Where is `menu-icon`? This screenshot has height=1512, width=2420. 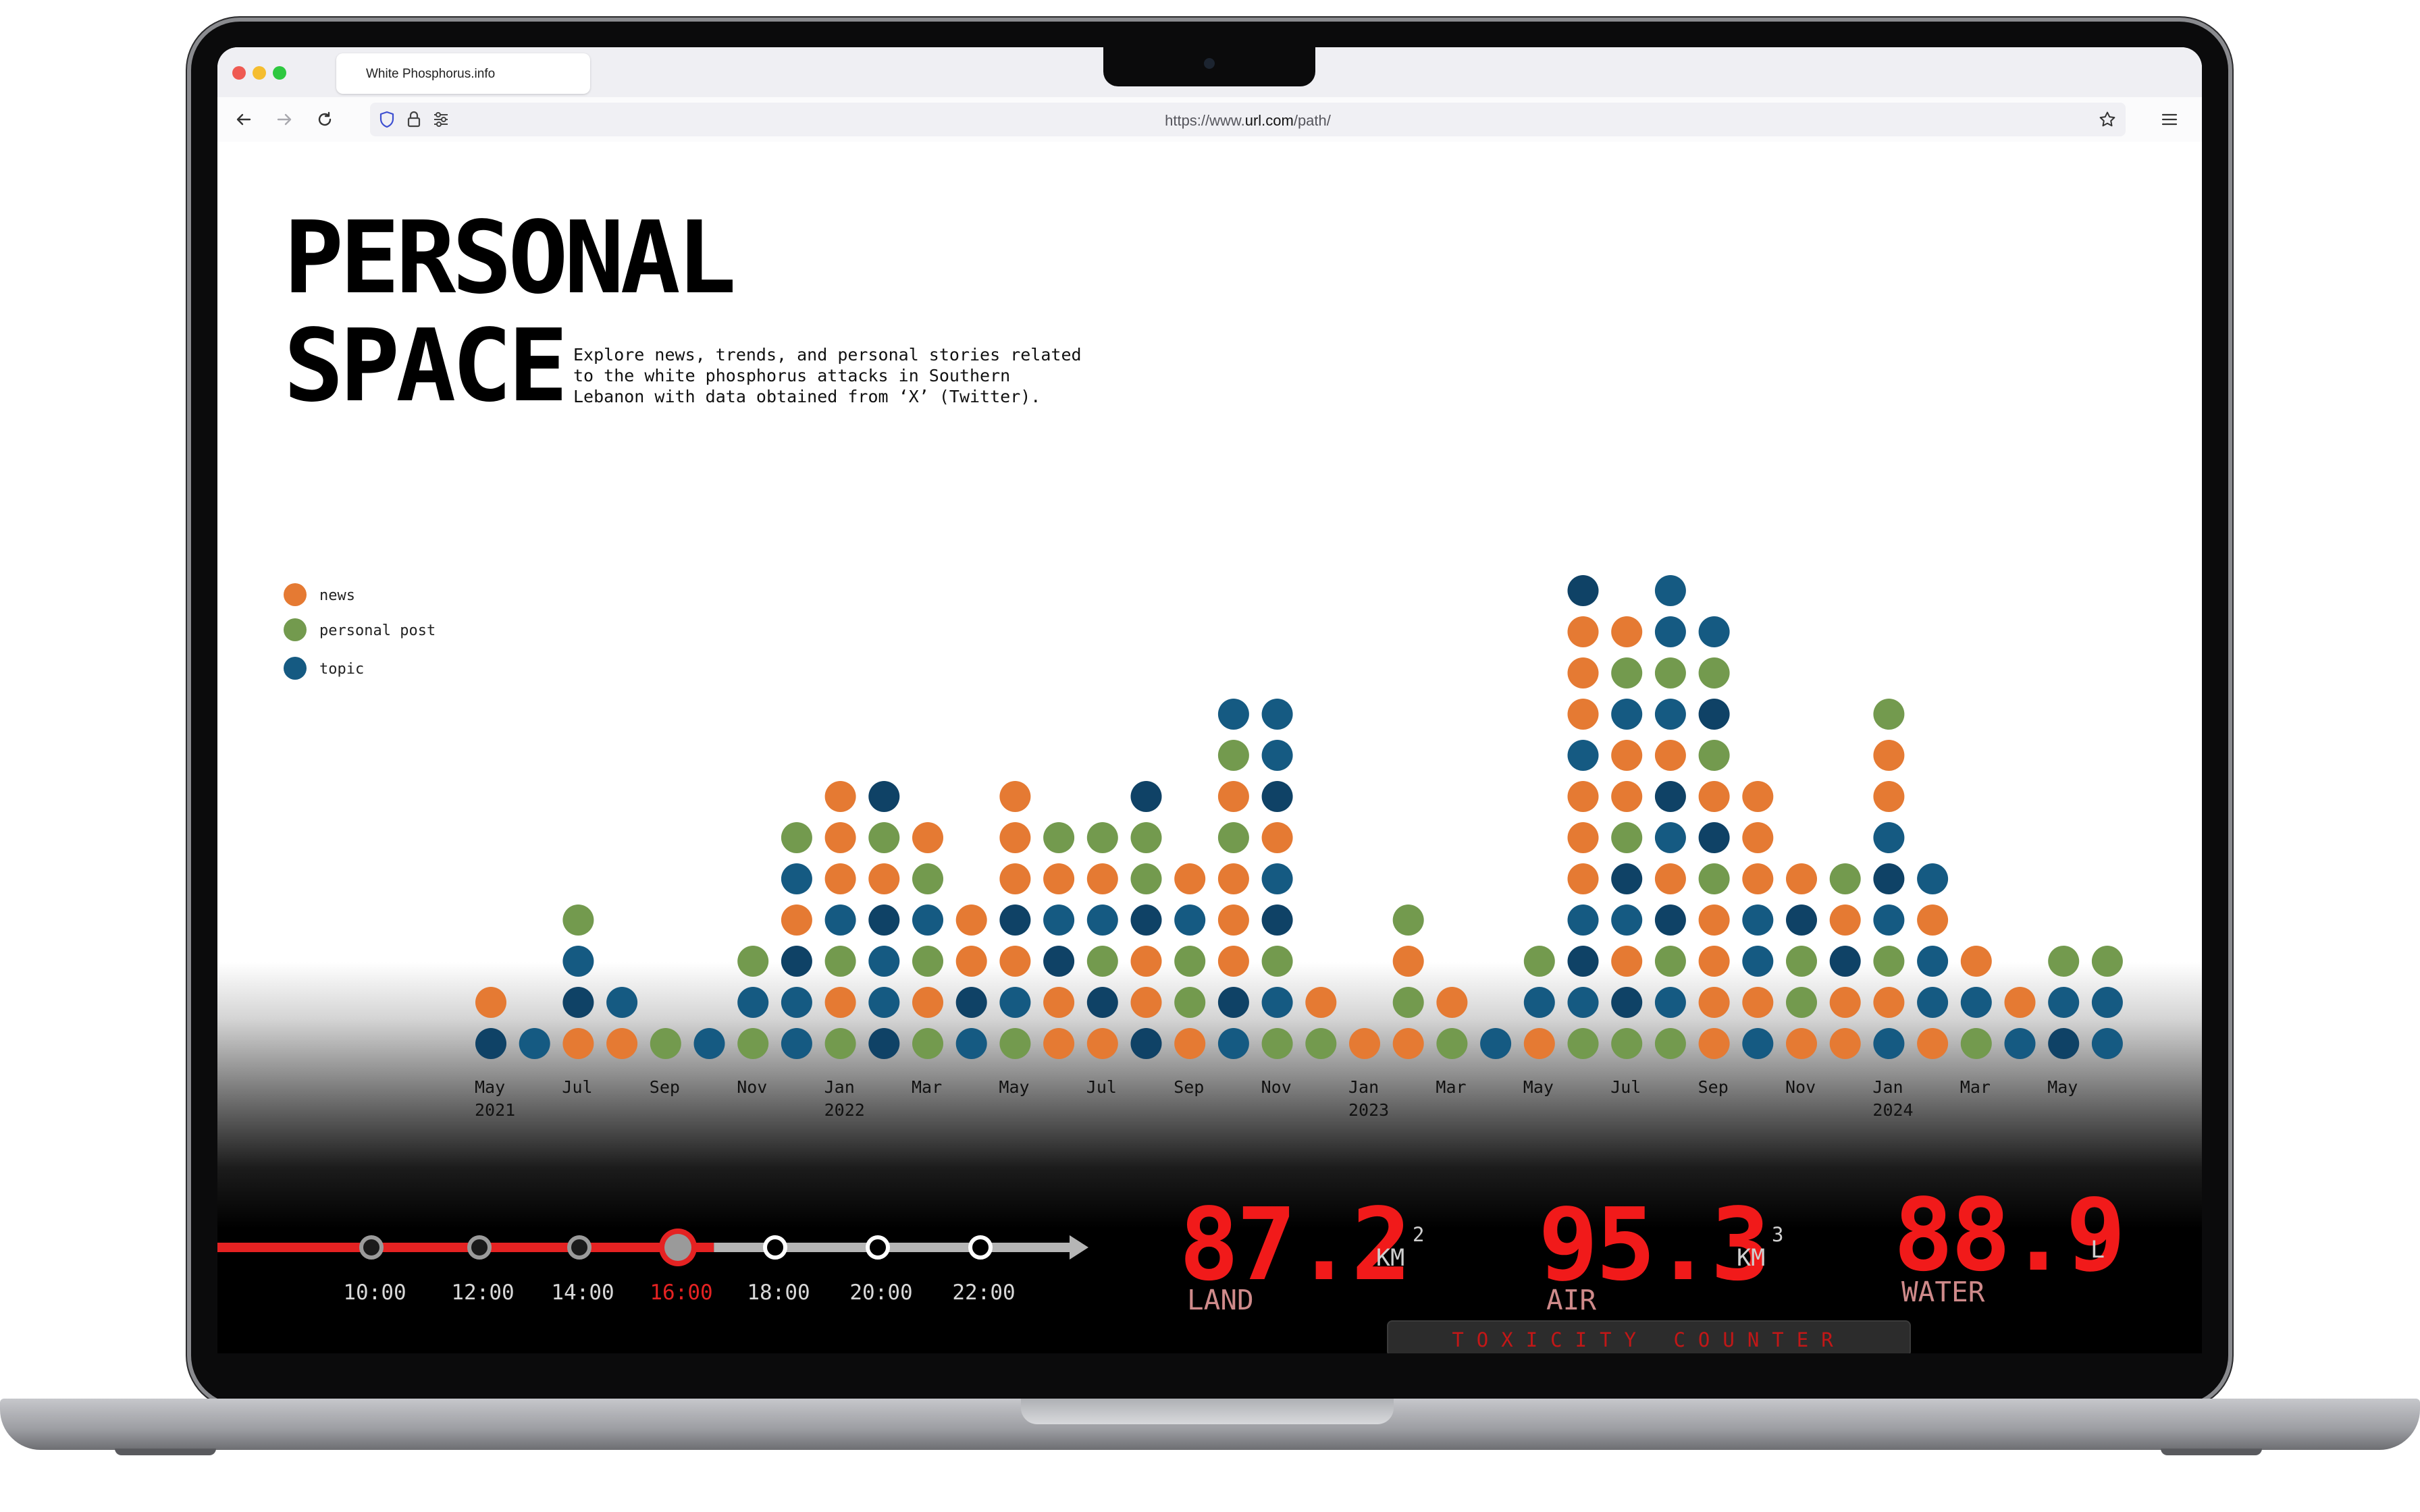
menu-icon is located at coordinates (2169, 120).